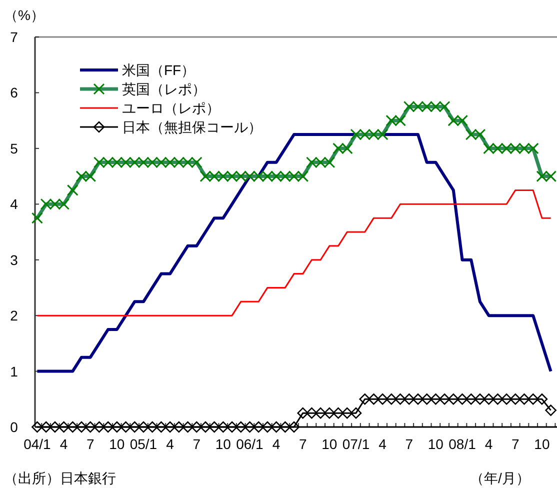  I want to click on y-tick-label: 5, so click(14, 148).